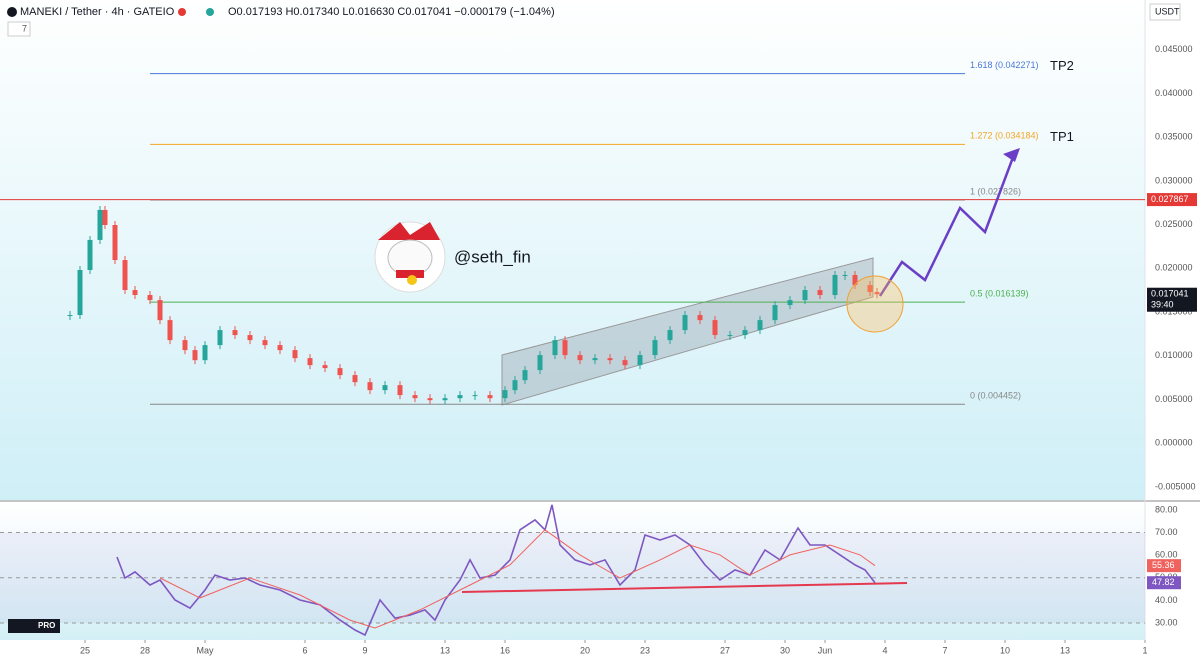 The image size is (1200, 662). Describe the element at coordinates (12, 12) in the screenshot. I see `symbol-icon` at that location.